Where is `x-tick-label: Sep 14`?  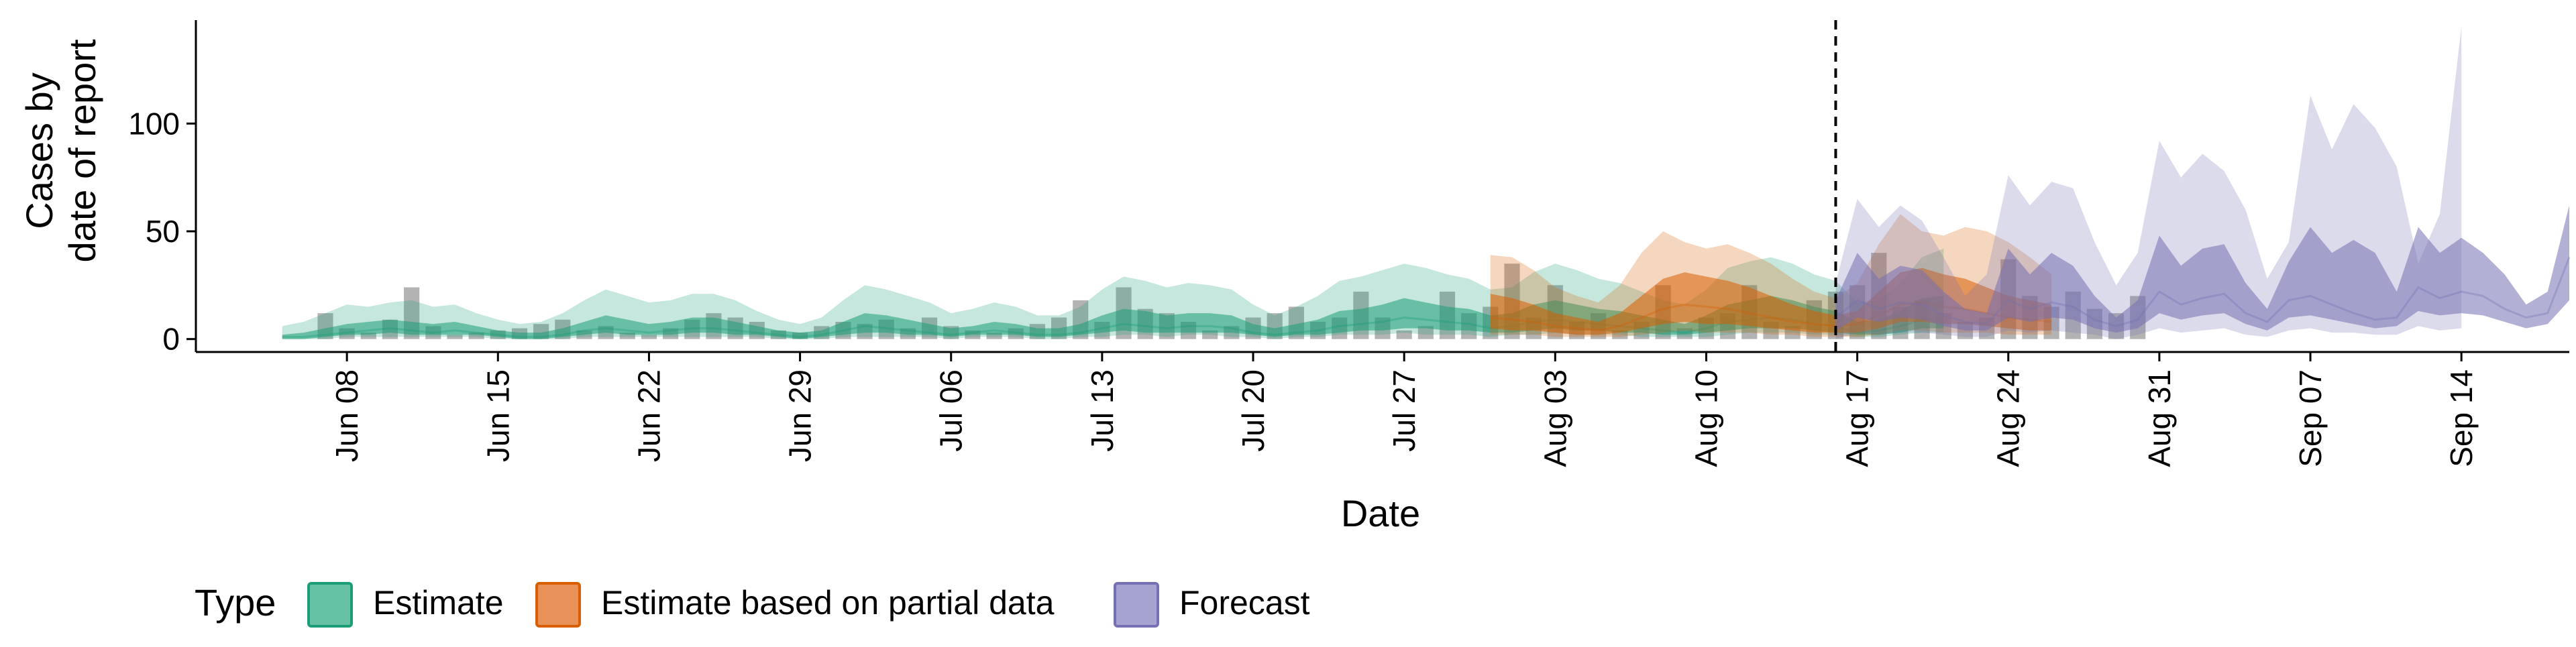 x-tick-label: Sep 14 is located at coordinates (2461, 418).